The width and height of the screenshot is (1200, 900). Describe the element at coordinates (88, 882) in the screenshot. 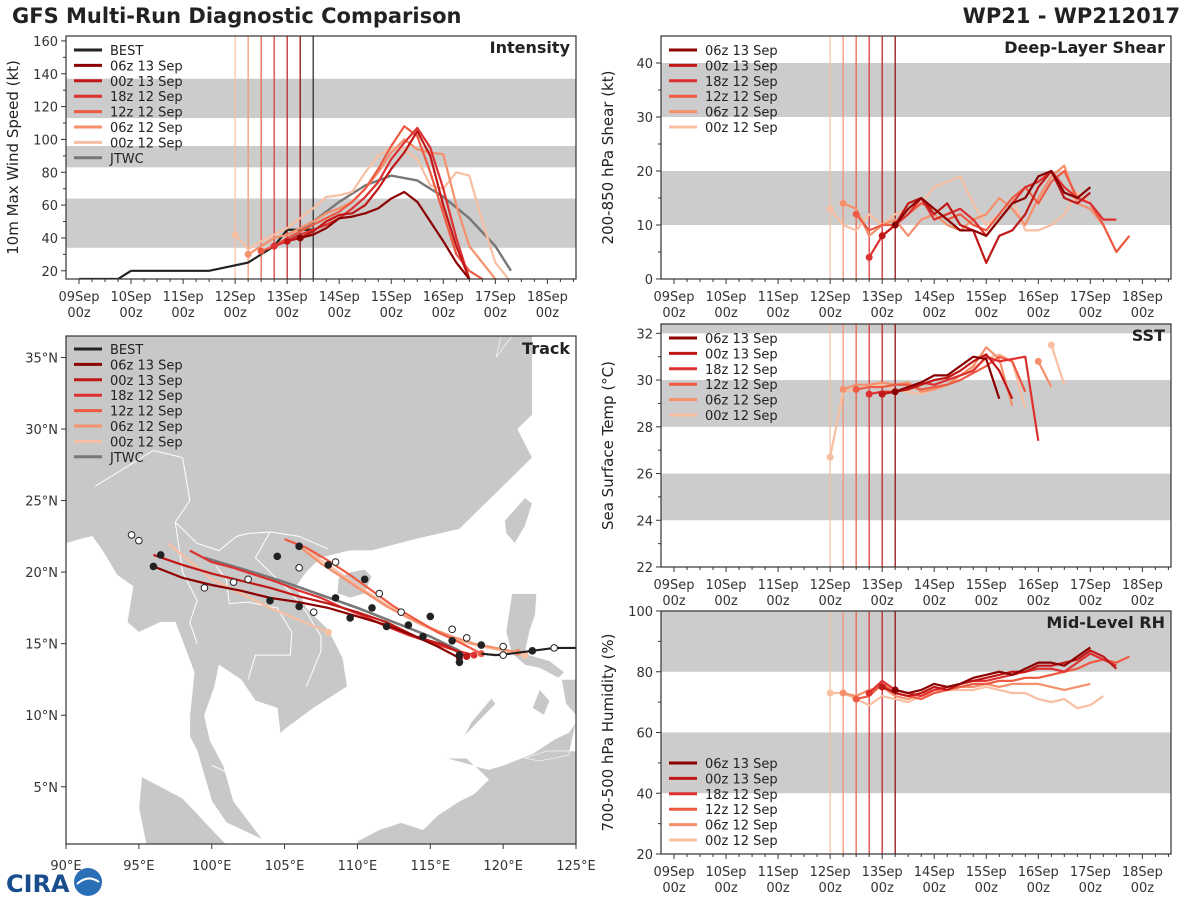

I see `cira-logo-globe-icon` at that location.